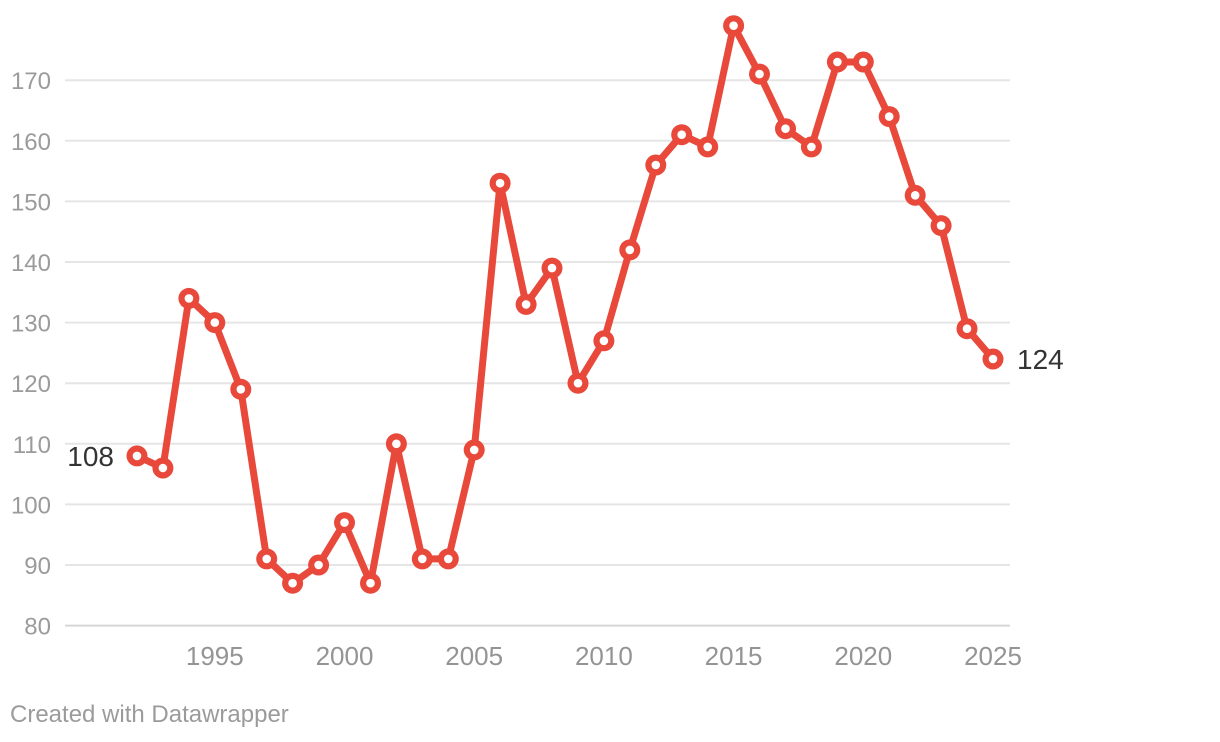 The image size is (1220, 742). What do you see at coordinates (863, 656) in the screenshot?
I see `x-tick-label: 2020` at bounding box center [863, 656].